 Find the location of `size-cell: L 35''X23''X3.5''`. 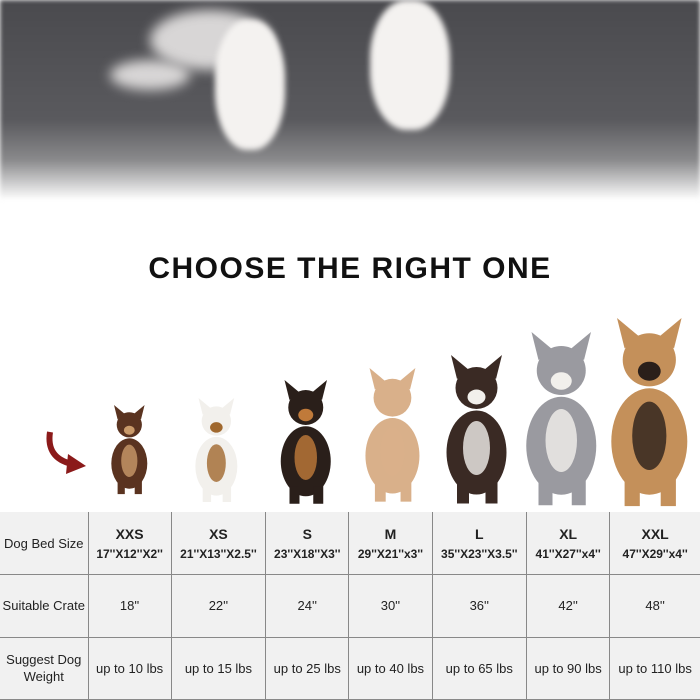

size-cell: L 35''X23''X3.5'' is located at coordinates (479, 543).